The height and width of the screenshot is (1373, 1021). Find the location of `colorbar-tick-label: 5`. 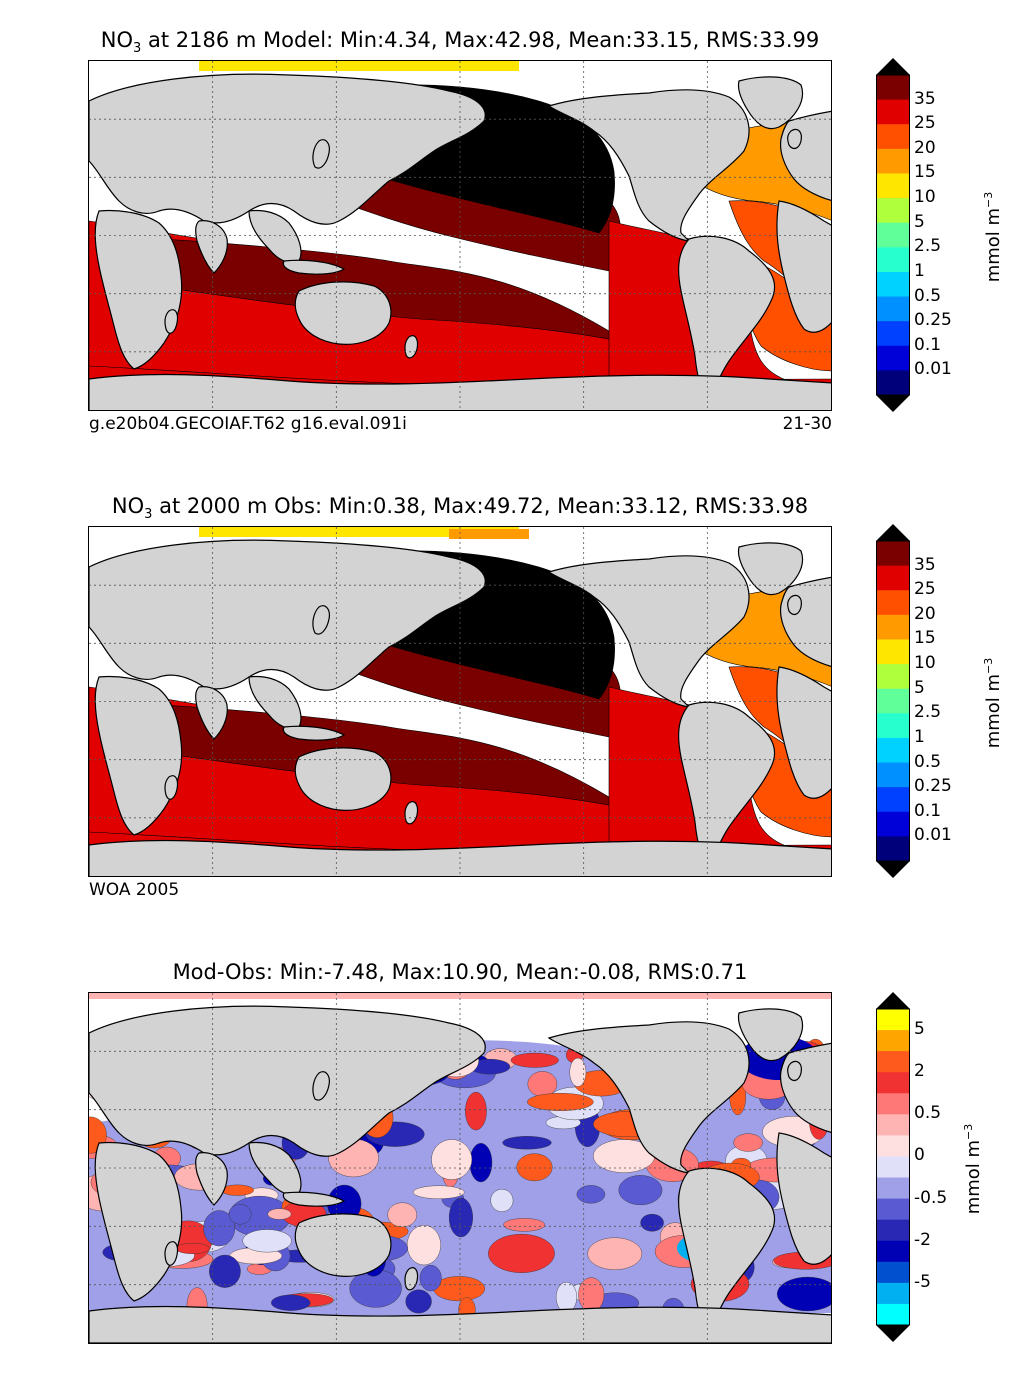

colorbar-tick-label: 5 is located at coordinates (919, 687).